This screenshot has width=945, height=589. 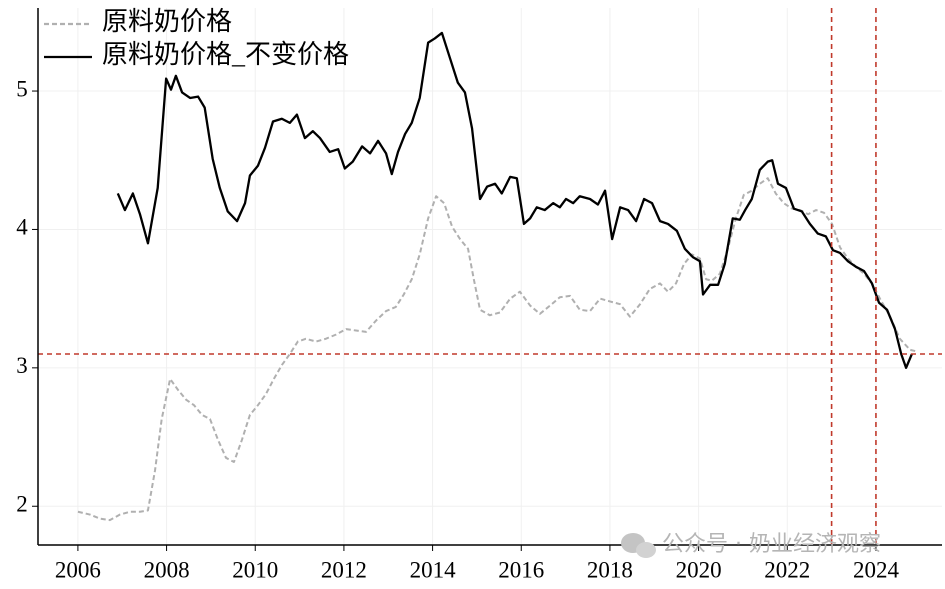 What do you see at coordinates (771, 544) in the screenshot?
I see `watermark: 公众号 · 奶业经济观察` at bounding box center [771, 544].